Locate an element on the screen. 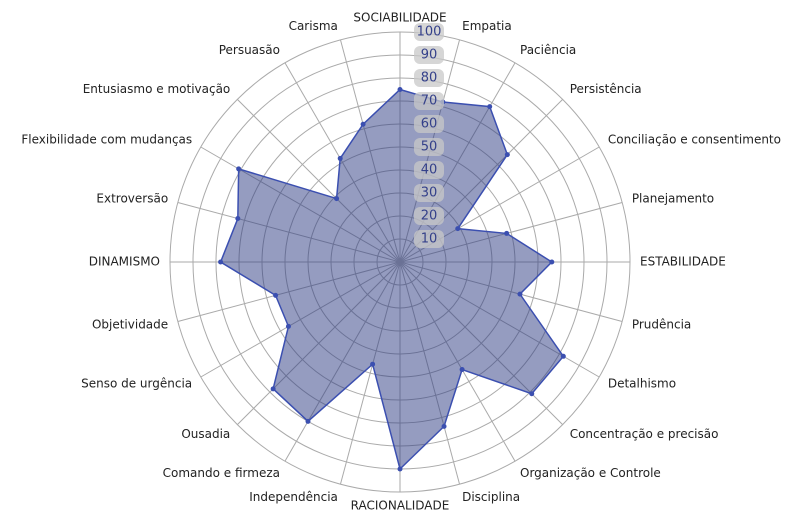 This screenshot has width=793, height=522. axis-label: Planejamento is located at coordinates (673, 198).